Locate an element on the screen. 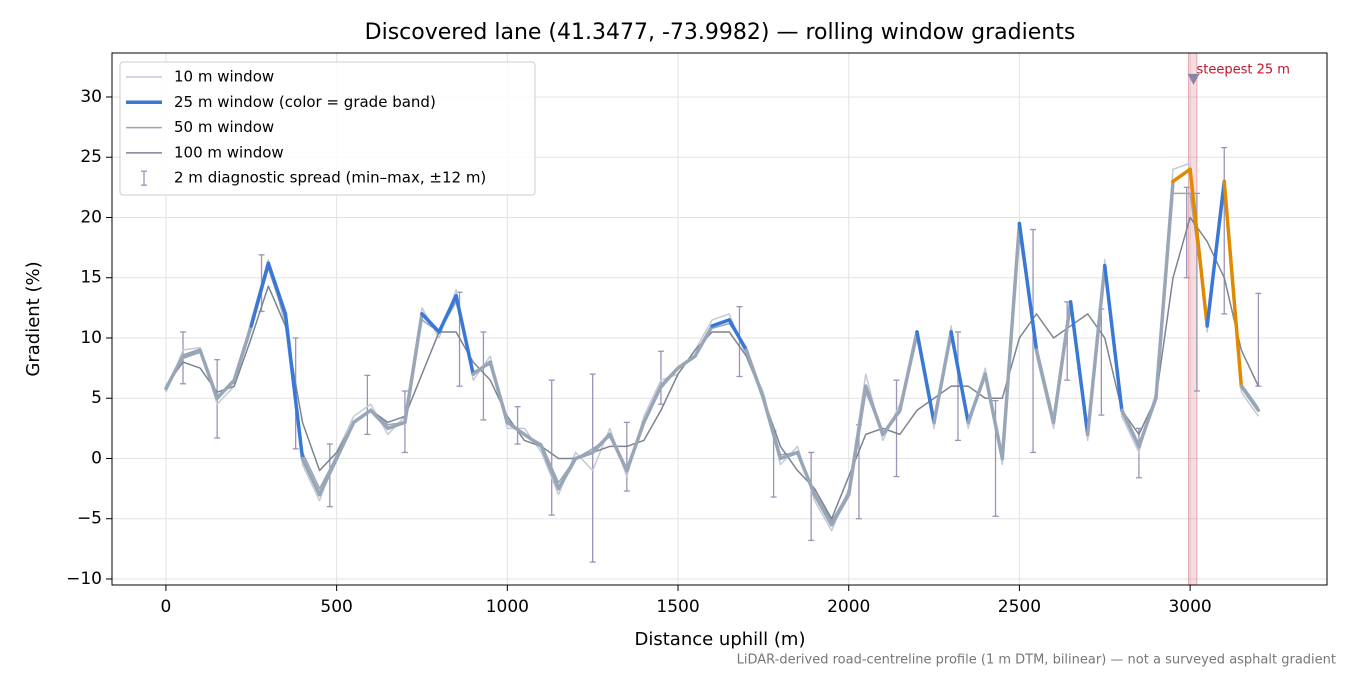 This screenshot has height=675, width=1350. highlight-span is located at coordinates (1192, 319).